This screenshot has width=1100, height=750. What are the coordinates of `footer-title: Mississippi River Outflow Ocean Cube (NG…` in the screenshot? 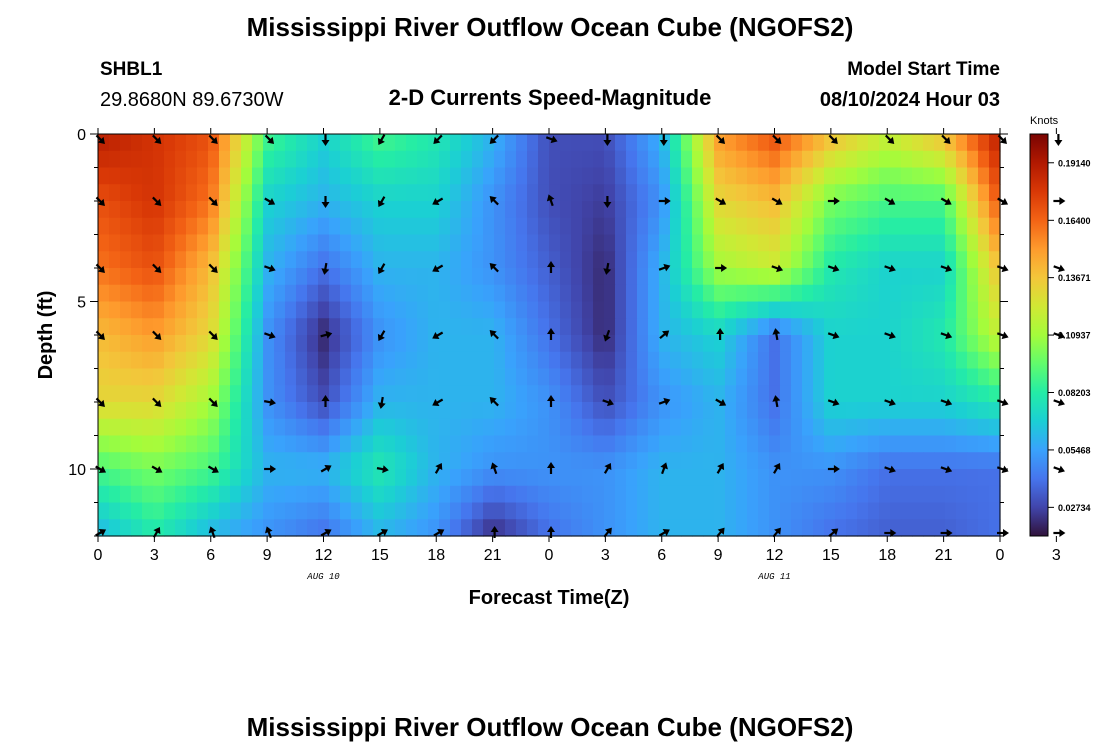 It's located at (550, 727).